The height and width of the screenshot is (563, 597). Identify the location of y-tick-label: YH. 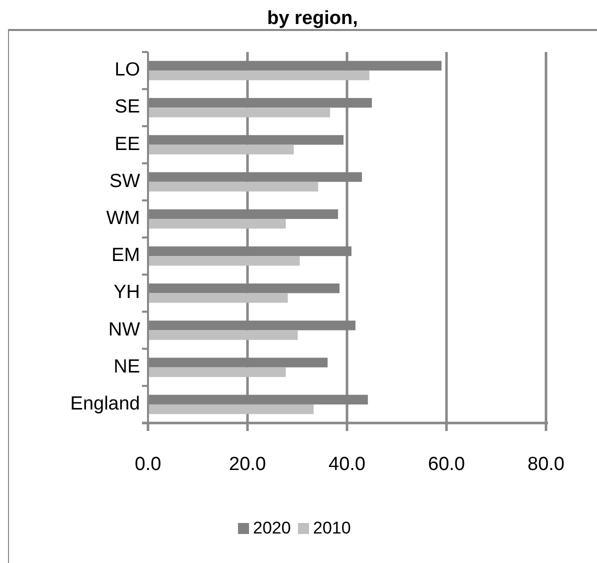
(127, 293).